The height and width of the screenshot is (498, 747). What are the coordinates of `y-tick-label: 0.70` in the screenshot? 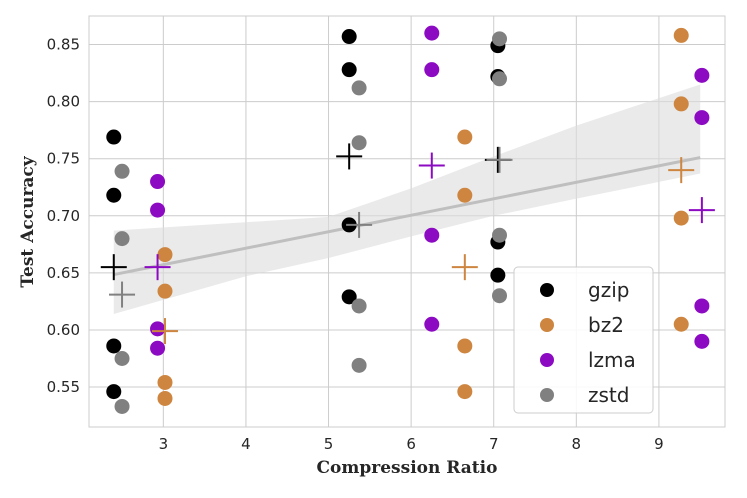 It's located at (63, 216).